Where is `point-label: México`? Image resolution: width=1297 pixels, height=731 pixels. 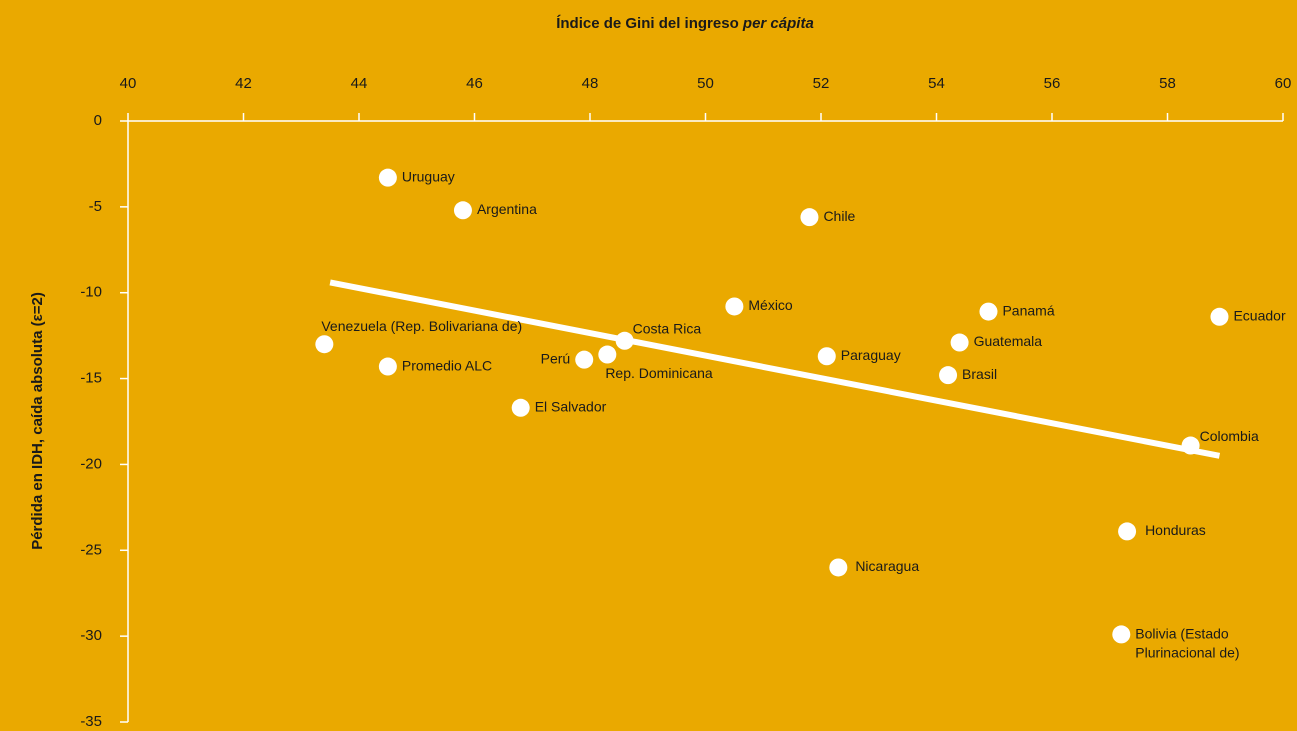
point-label: México is located at coordinates (770, 305).